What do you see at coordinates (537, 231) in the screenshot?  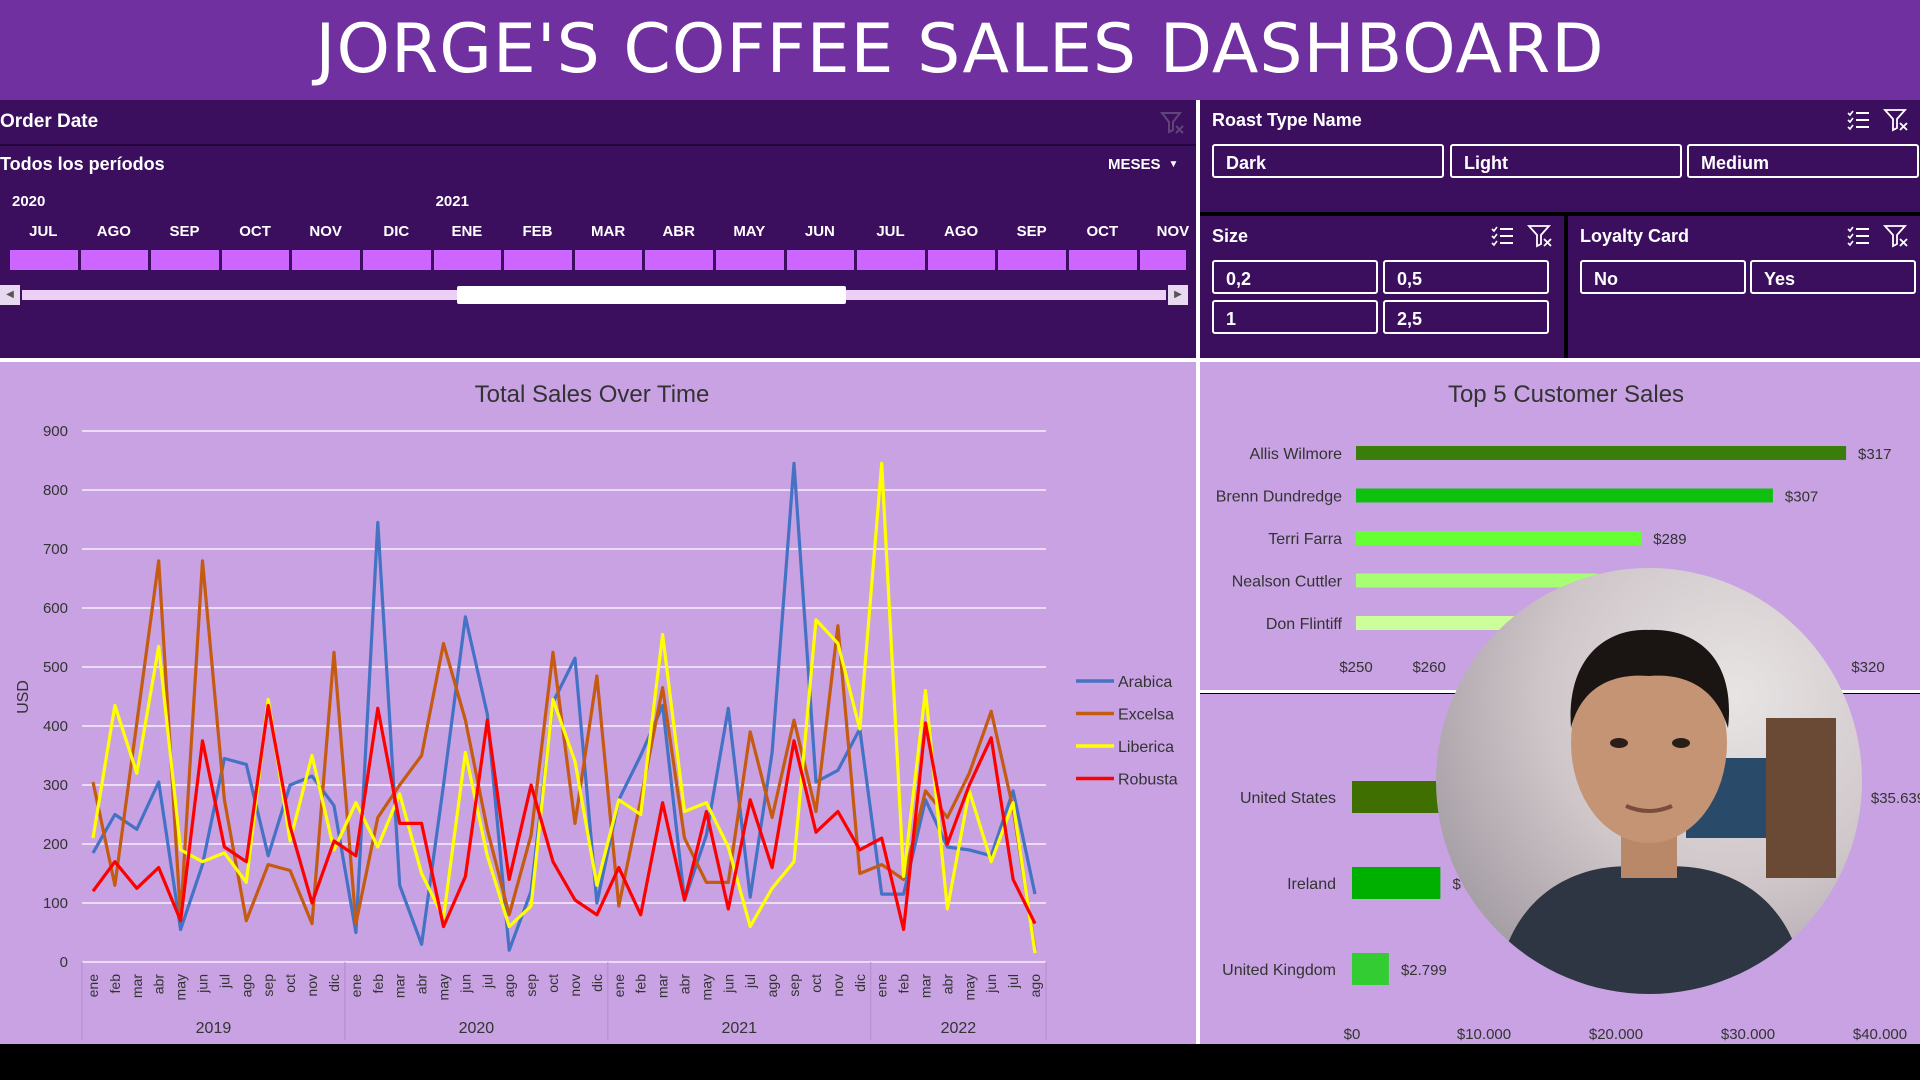 I see `timeline-month-label: FEB` at bounding box center [537, 231].